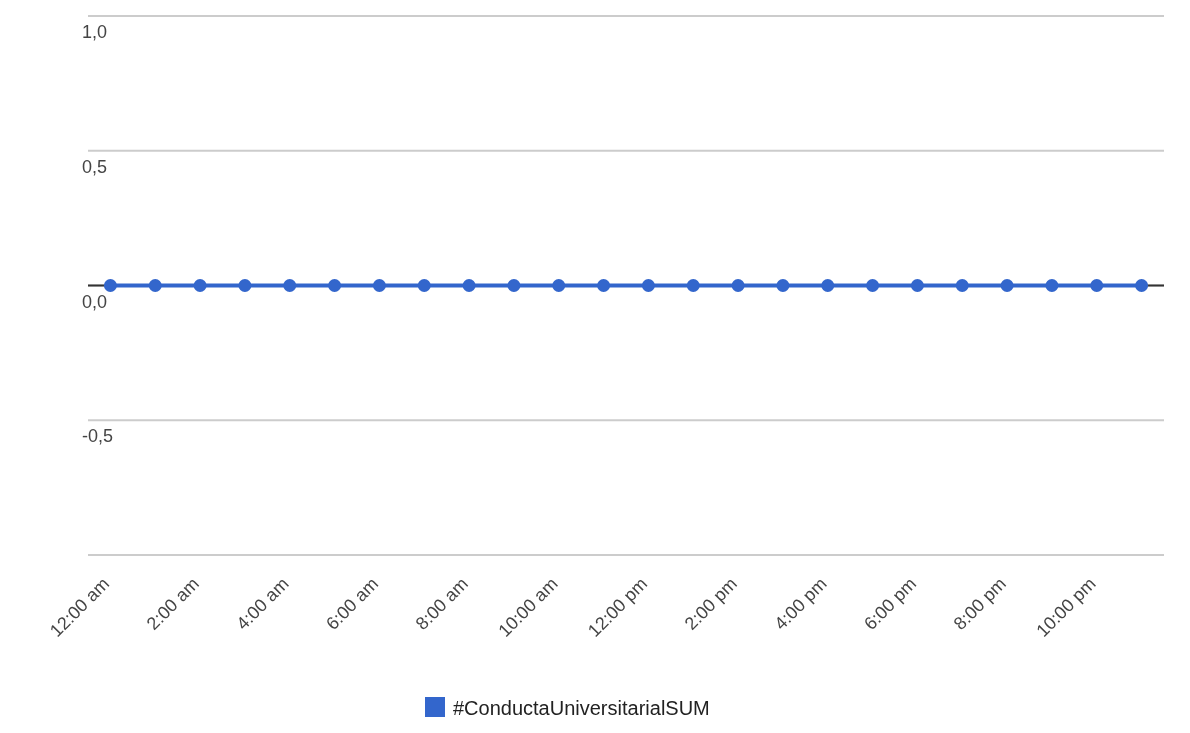 The width and height of the screenshot is (1190, 733). What do you see at coordinates (979, 603) in the screenshot?
I see `x-tick-label: 8:00 pm` at bounding box center [979, 603].